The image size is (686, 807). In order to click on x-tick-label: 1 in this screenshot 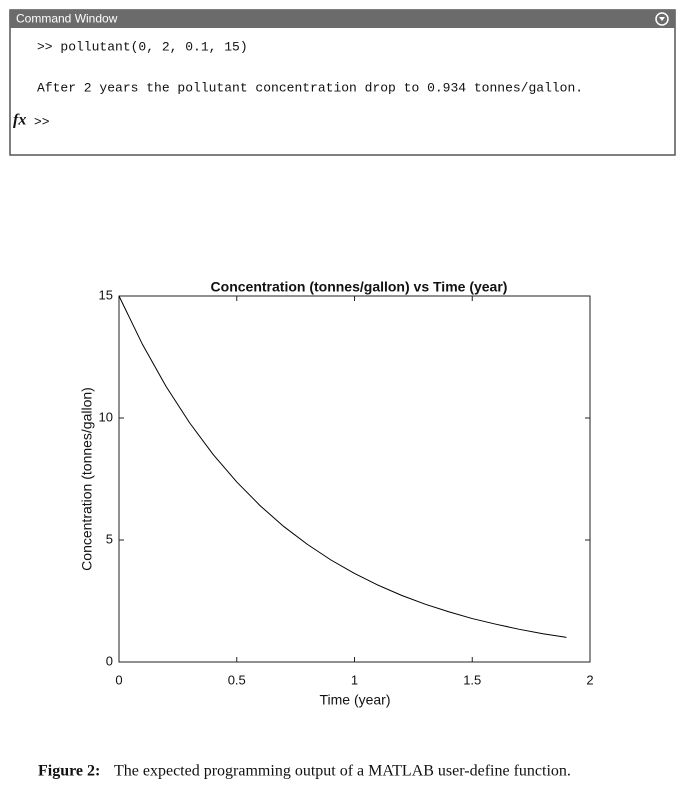, I will do `click(354, 679)`.